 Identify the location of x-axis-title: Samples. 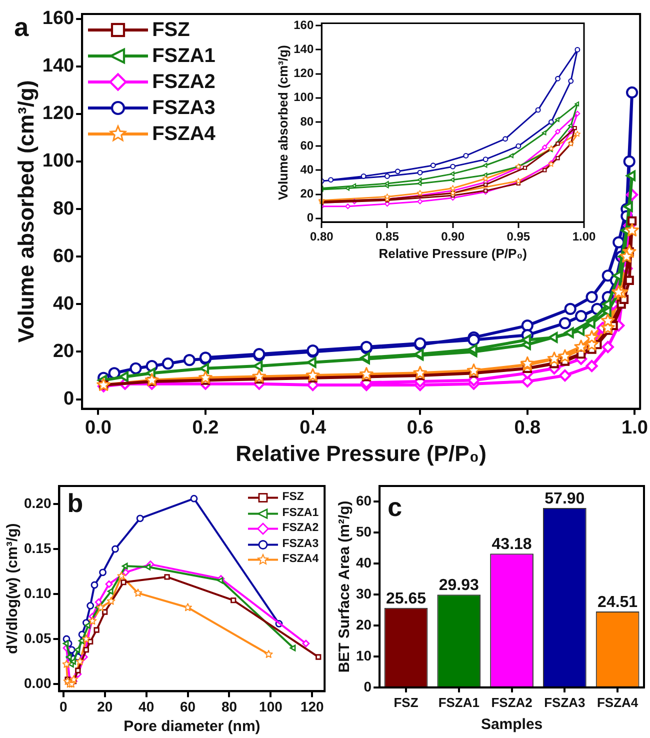
(511, 725).